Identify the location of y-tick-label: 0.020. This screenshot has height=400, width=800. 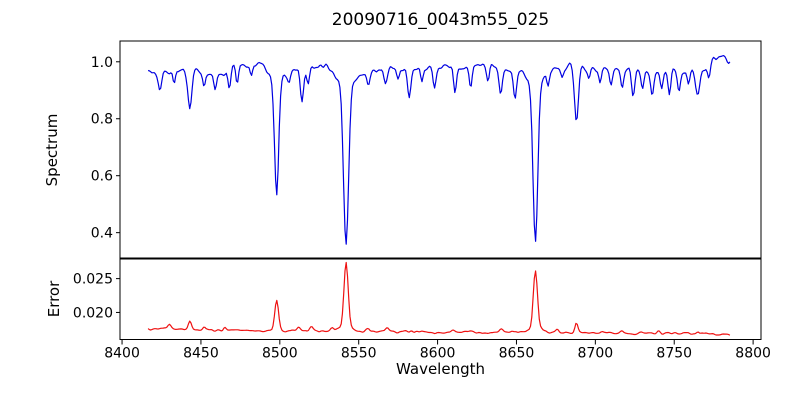
(93, 313).